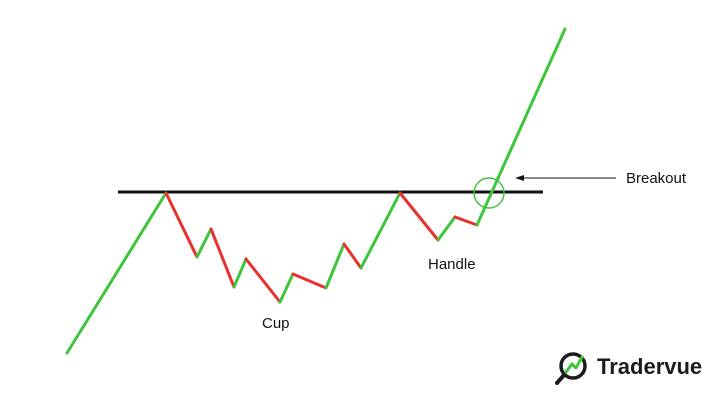 This screenshot has height=400, width=720. Describe the element at coordinates (656, 178) in the screenshot. I see `breakout-label: Breakout` at that location.